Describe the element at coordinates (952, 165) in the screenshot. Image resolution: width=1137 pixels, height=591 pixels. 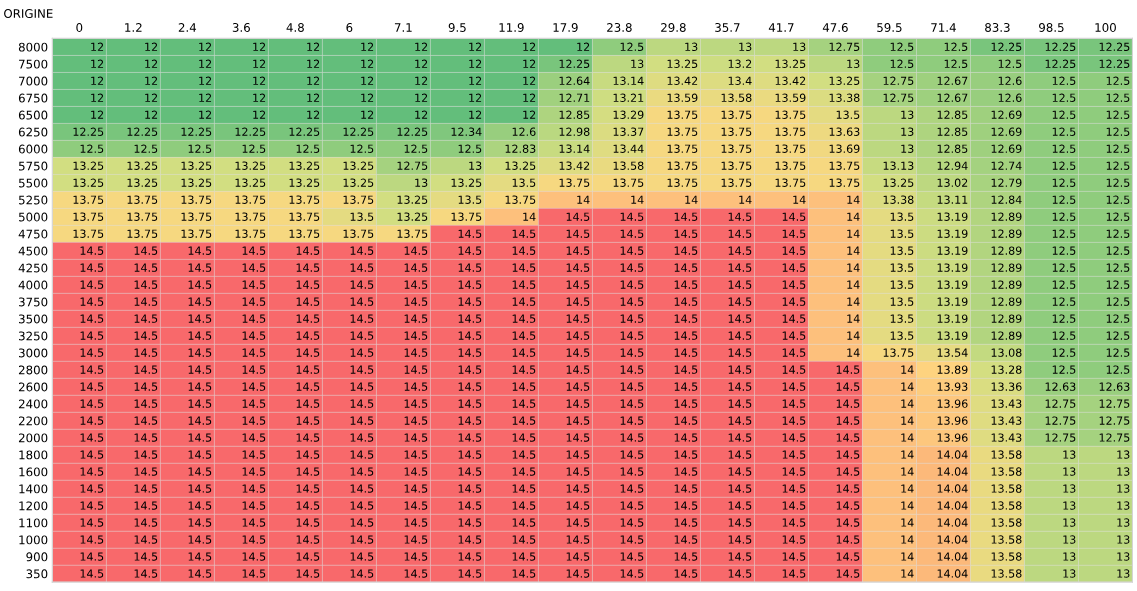
I see `data-label: 12.94` at that location.